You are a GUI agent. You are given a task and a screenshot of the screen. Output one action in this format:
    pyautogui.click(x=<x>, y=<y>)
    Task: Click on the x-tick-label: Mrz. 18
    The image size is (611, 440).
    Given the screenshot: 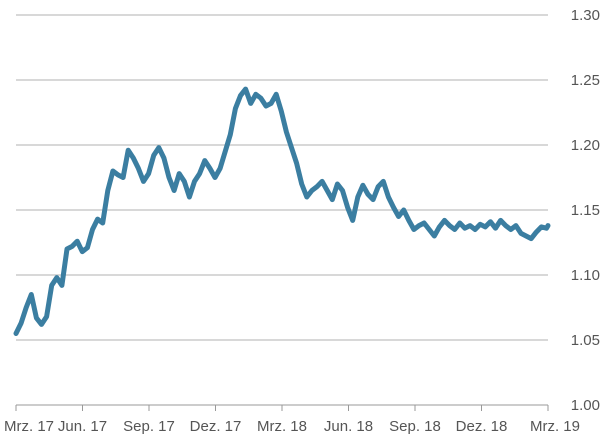 What is the action you would take?
    pyautogui.click(x=282, y=426)
    